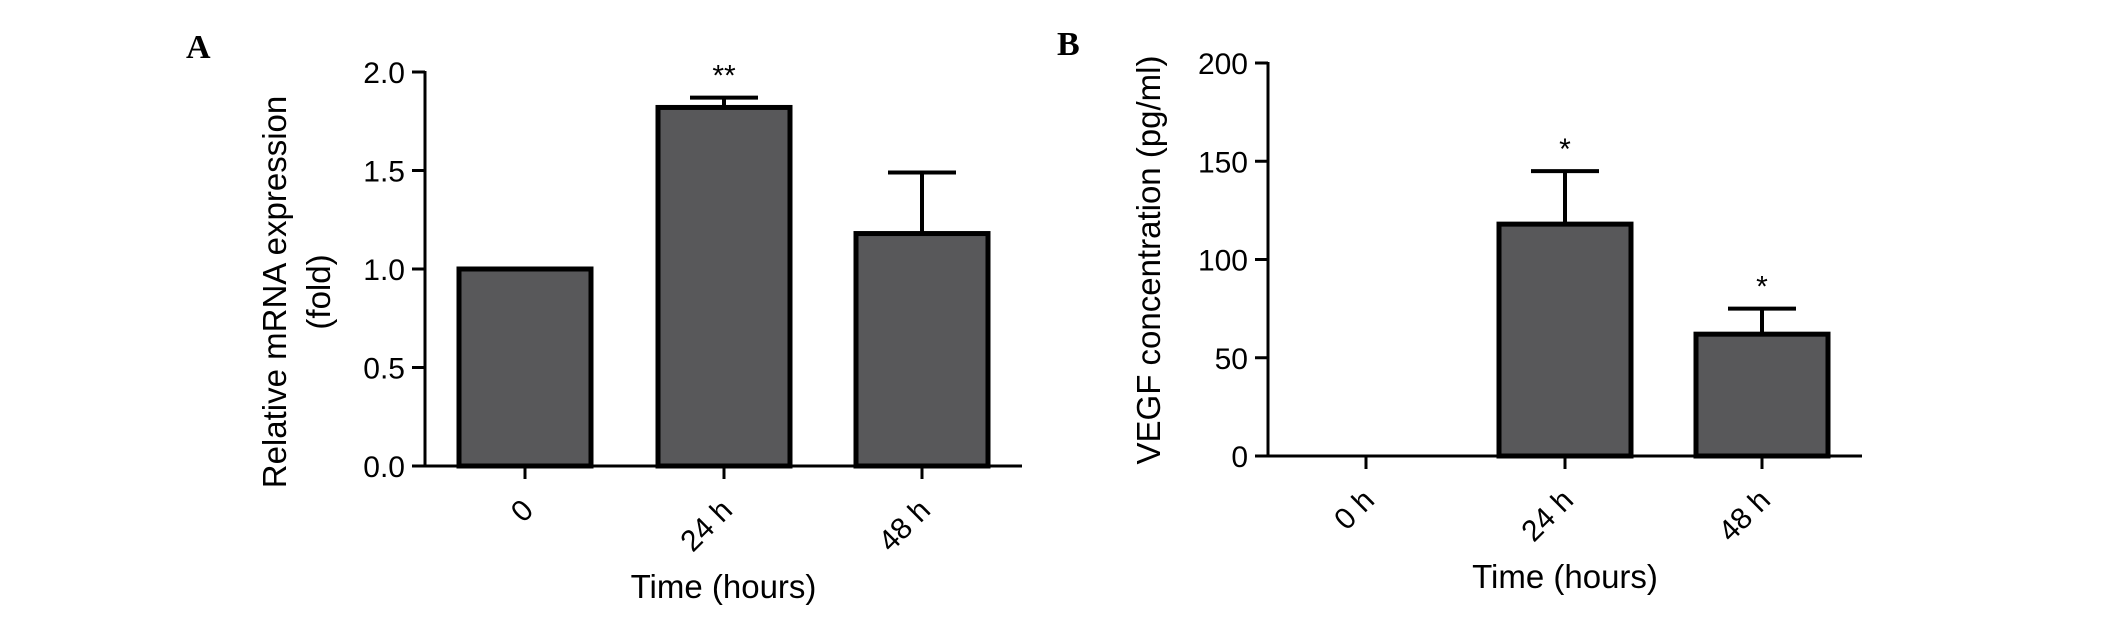 The image size is (2126, 618). I want to click on y-tick-label: 1.0, so click(384, 270).